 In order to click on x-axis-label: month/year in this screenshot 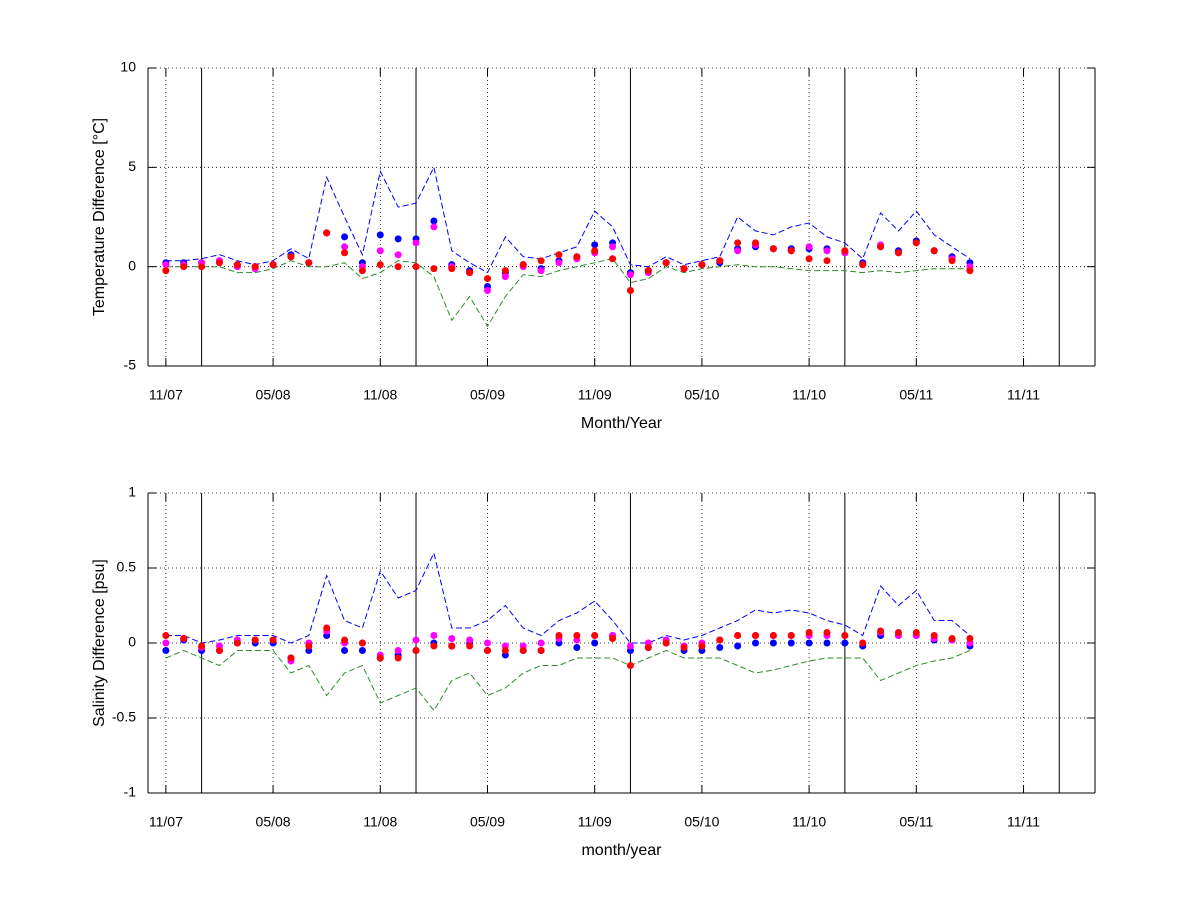, I will do `click(621, 850)`.